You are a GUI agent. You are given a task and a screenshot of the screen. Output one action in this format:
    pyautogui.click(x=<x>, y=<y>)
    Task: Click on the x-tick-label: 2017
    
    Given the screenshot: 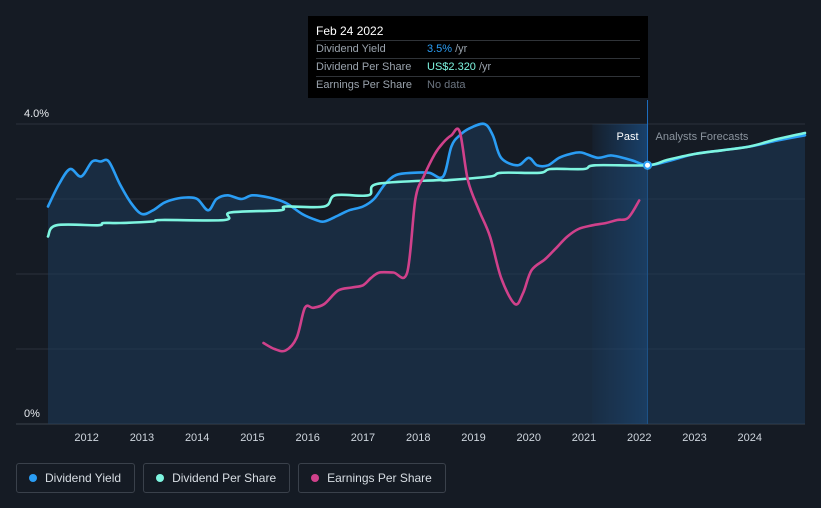 What is the action you would take?
    pyautogui.click(x=363, y=438)
    